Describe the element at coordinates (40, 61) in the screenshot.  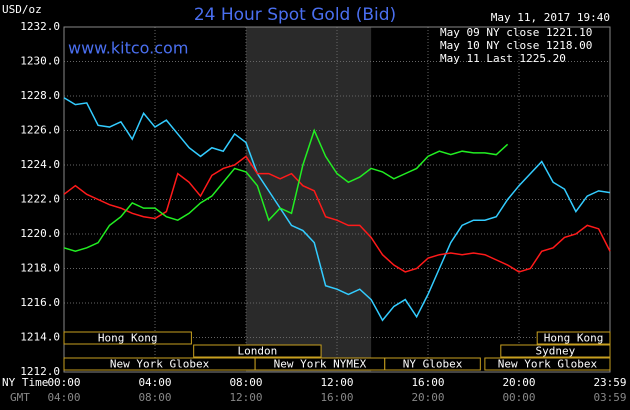
I see `y-tick-label: 1230.0` at that location.